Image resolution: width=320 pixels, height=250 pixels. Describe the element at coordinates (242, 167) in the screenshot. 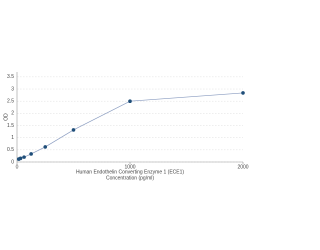

I see `x-tick-label: 2000` at that location.